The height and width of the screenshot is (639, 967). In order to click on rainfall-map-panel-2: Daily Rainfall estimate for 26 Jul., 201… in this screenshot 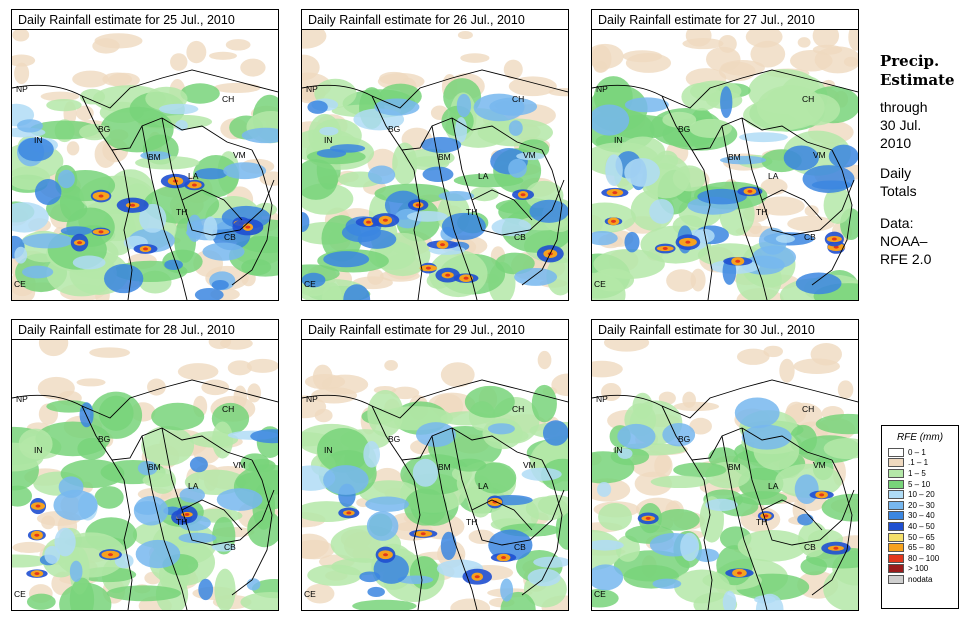, I will do `click(435, 155)`.